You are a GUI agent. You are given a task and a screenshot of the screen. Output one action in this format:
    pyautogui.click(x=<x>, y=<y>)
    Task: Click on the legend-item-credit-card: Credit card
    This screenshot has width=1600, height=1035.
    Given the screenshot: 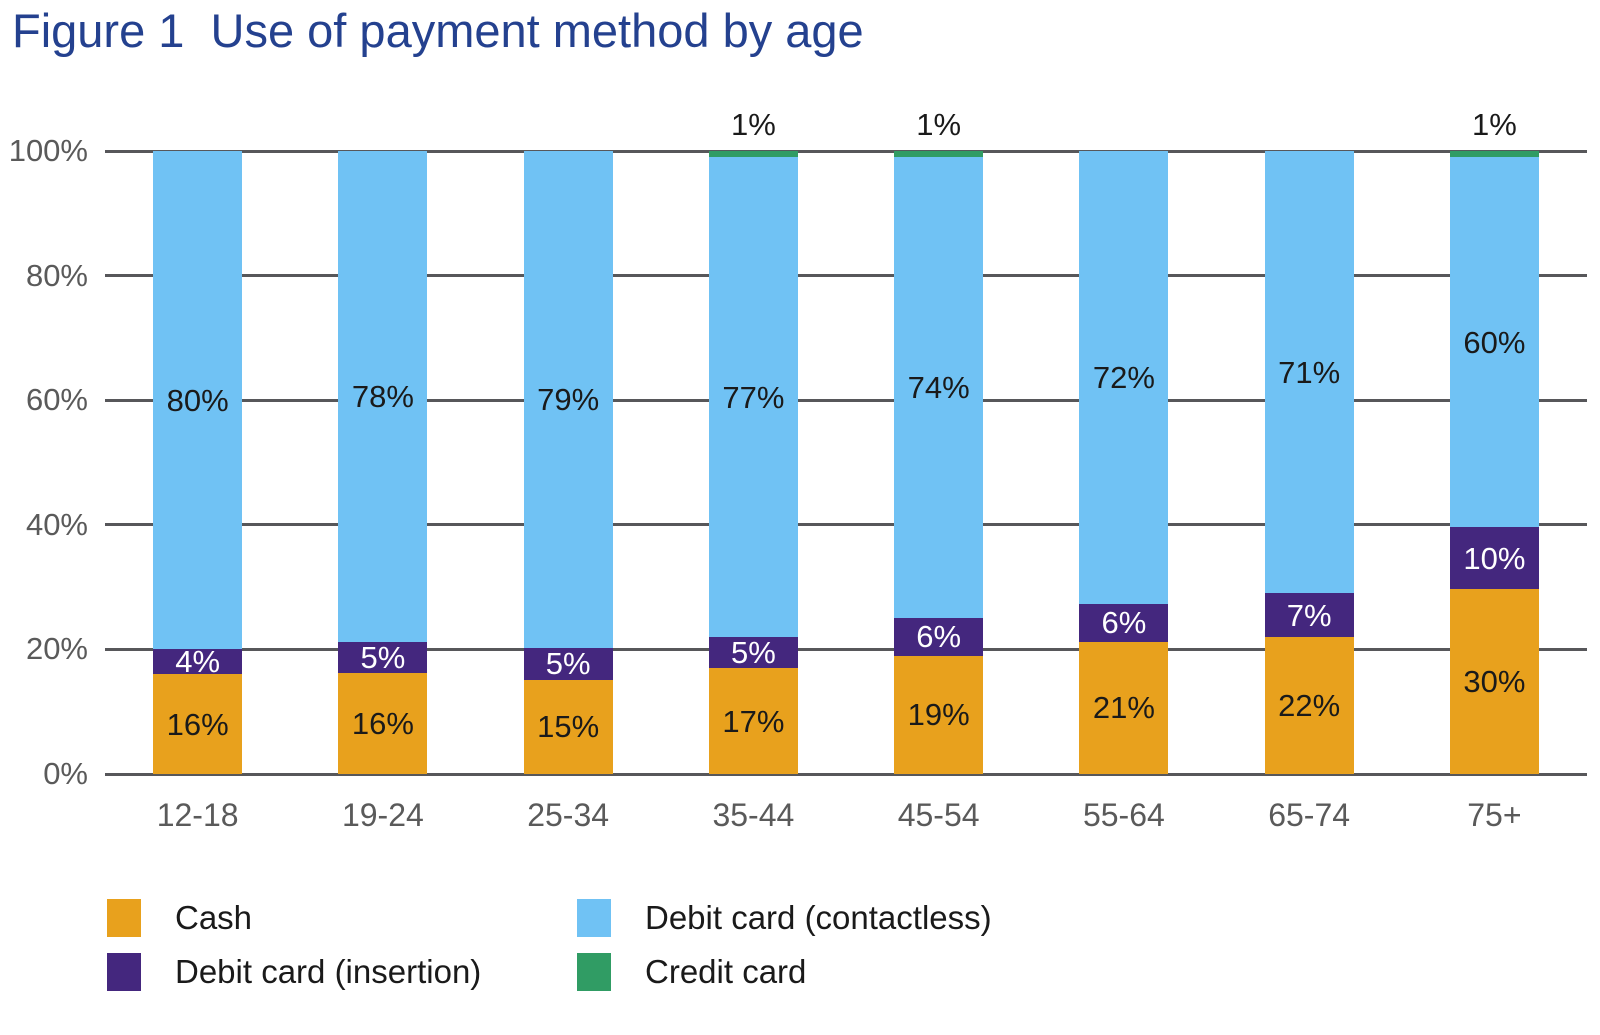 What is the action you would take?
    pyautogui.click(x=784, y=972)
    